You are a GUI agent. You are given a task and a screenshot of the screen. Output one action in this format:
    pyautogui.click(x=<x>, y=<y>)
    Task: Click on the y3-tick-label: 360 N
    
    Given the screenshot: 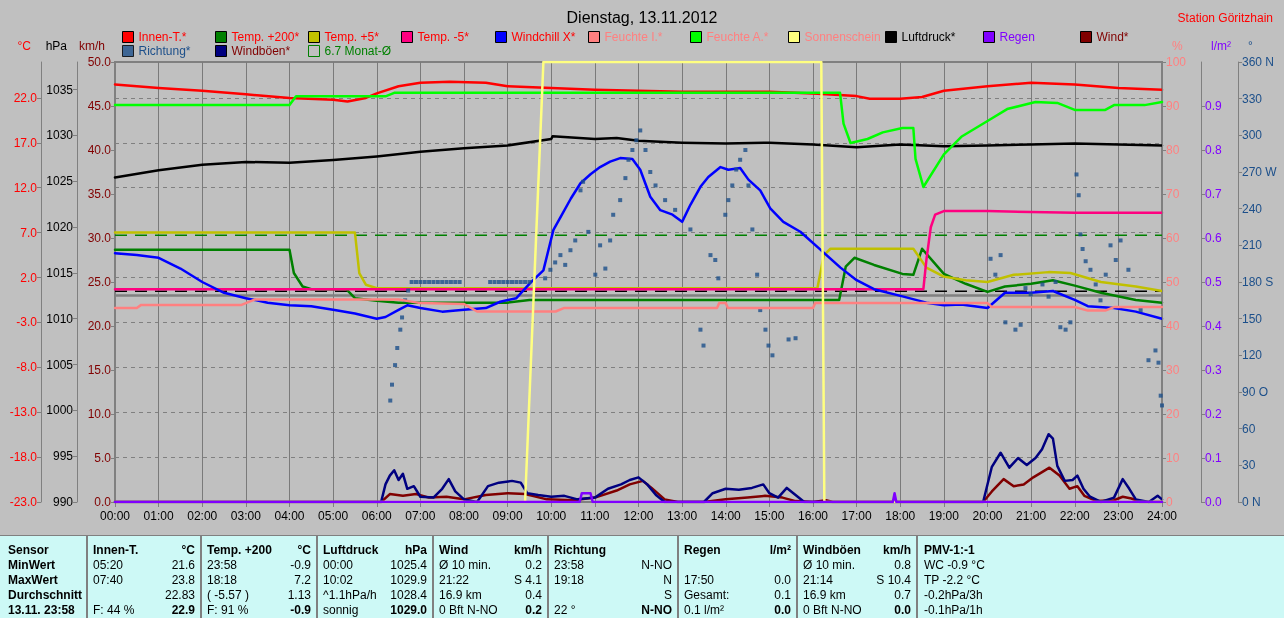 What is the action you would take?
    pyautogui.click(x=1258, y=62)
    